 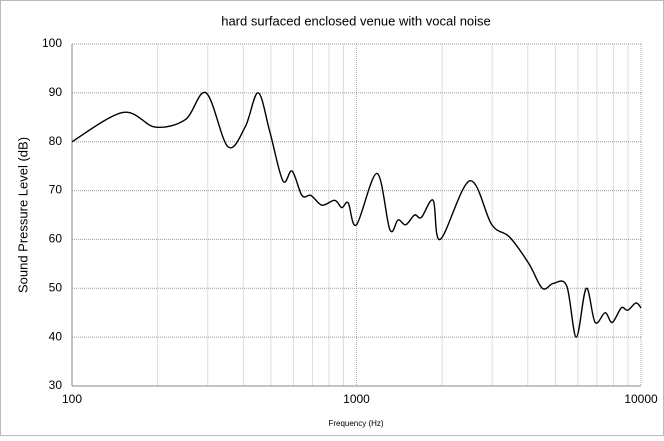 I want to click on y-tick-label: 50, so click(x=56, y=287).